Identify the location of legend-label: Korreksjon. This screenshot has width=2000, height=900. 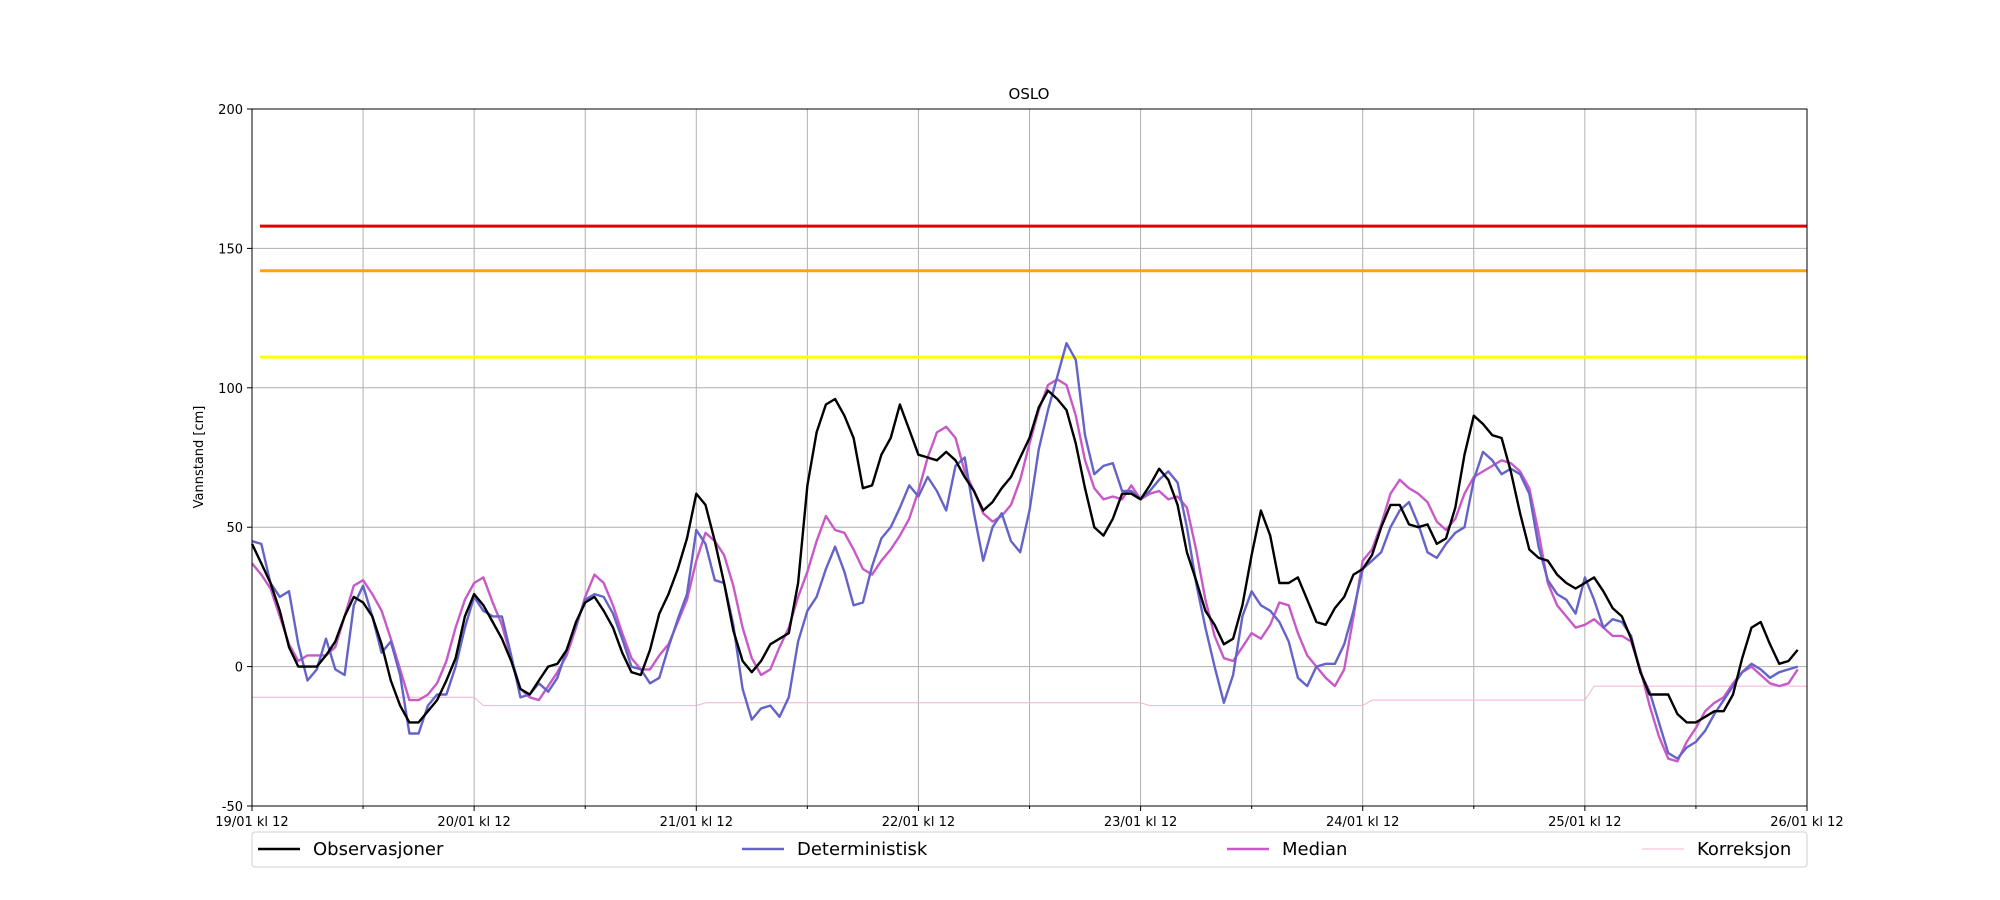
(1744, 849).